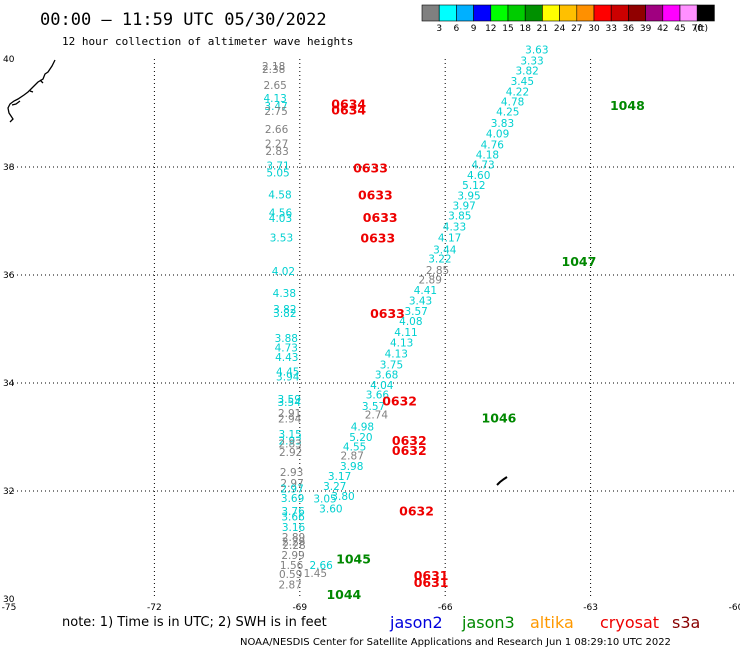 This screenshot has height=650, width=740. Describe the element at coordinates (474, 29) in the screenshot. I see `scale-label: 9` at that location.